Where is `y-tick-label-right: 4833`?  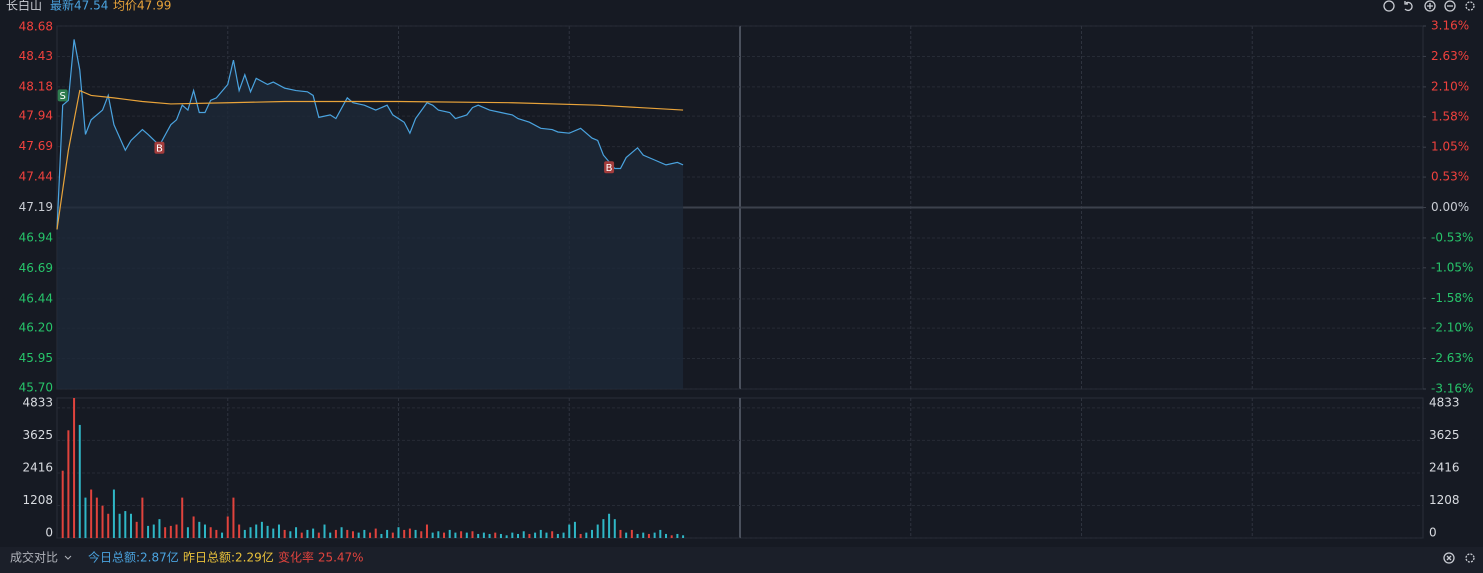
y-tick-label-right: 4833 is located at coordinates (1444, 402).